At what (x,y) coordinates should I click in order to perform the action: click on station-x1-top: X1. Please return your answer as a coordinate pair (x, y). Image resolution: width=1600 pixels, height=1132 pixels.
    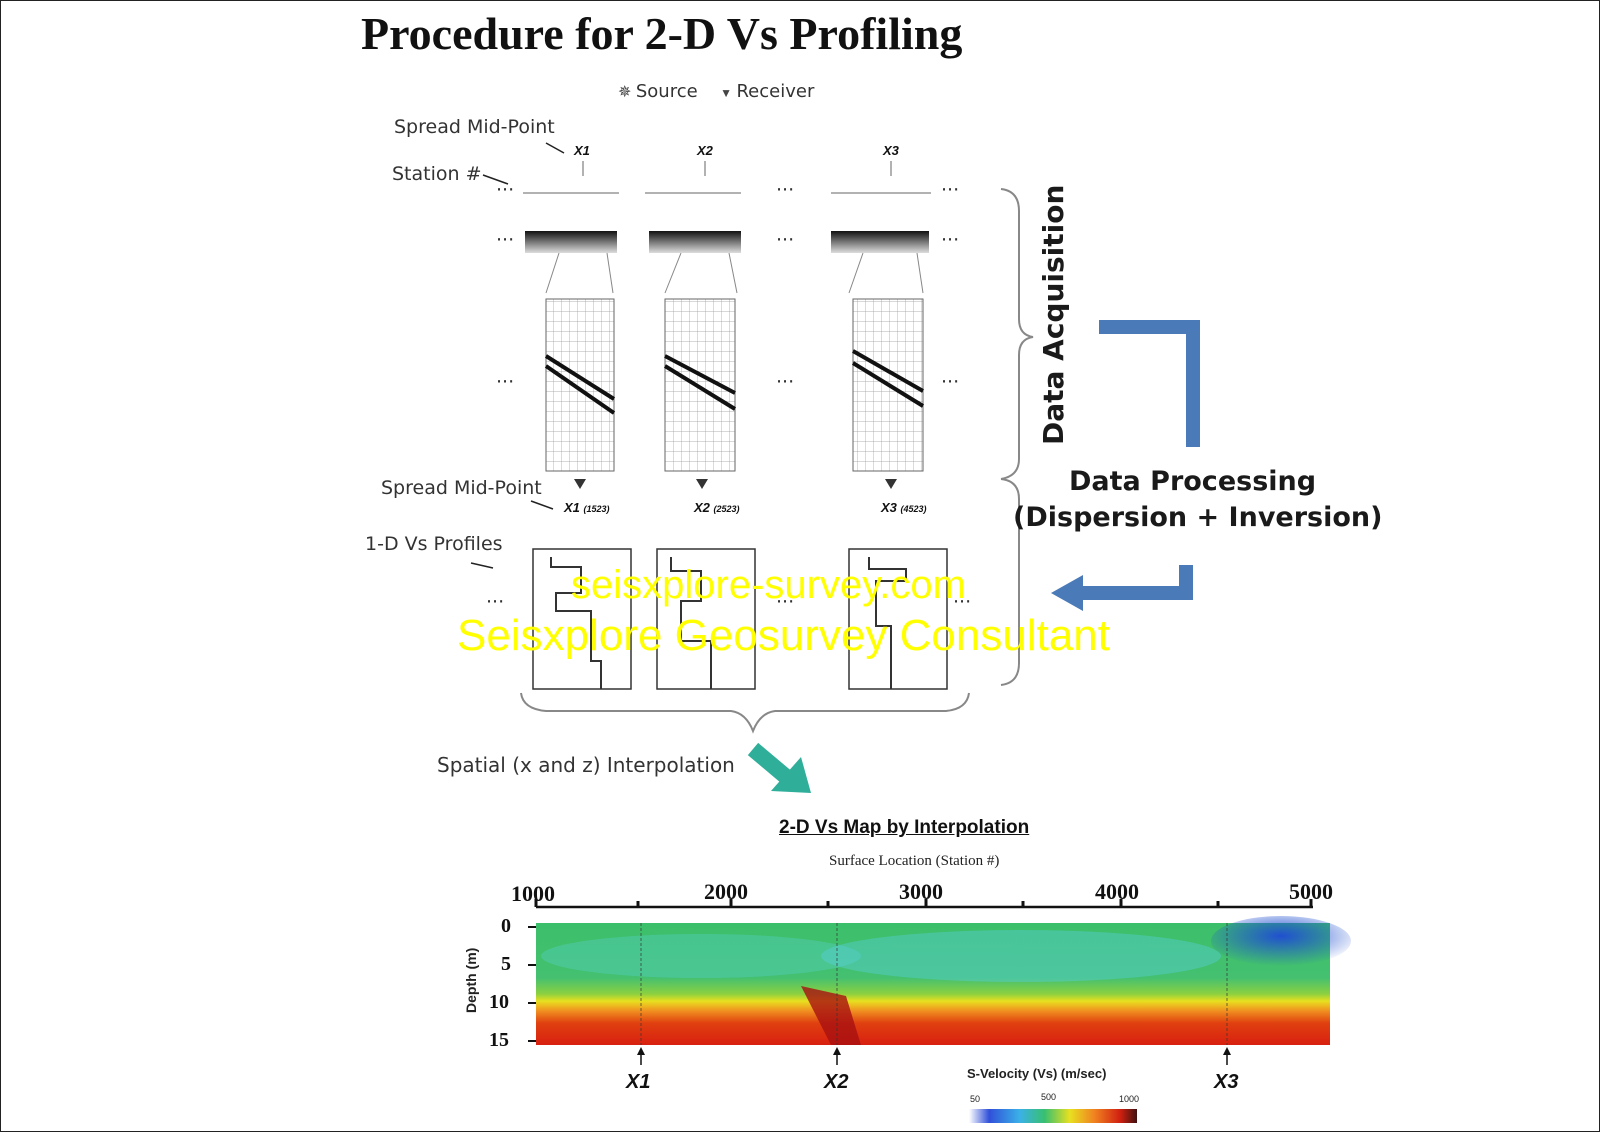
    Looking at the image, I should click on (582, 150).